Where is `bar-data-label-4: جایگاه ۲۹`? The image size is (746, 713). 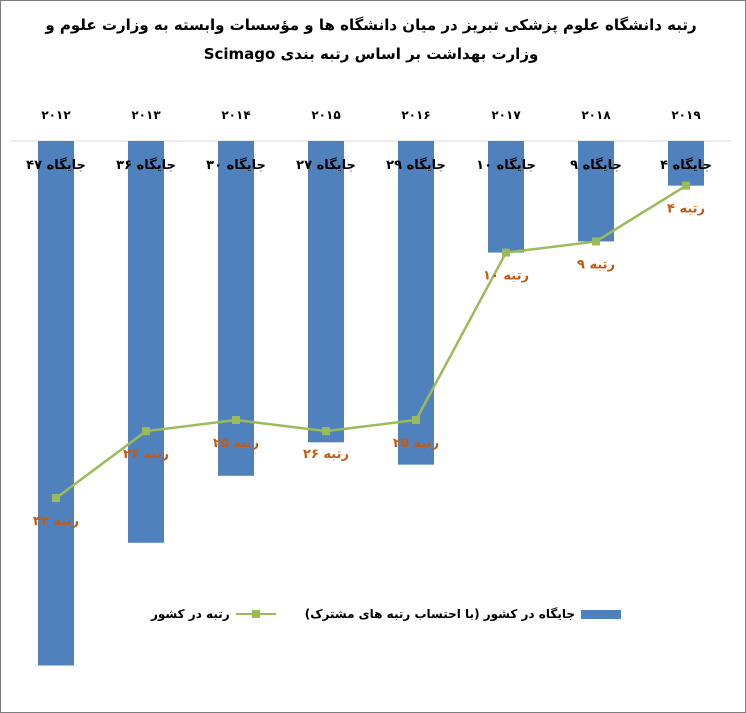 bar-data-label-4: جایگاه ۲۹ is located at coordinates (416, 165).